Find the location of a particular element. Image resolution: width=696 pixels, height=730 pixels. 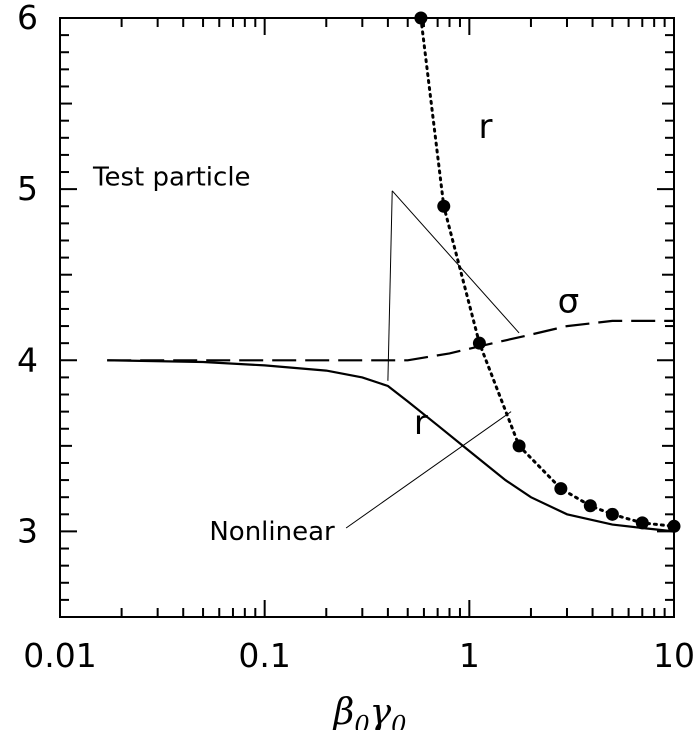

x-tick-label: 0.1 is located at coordinates (264, 655).